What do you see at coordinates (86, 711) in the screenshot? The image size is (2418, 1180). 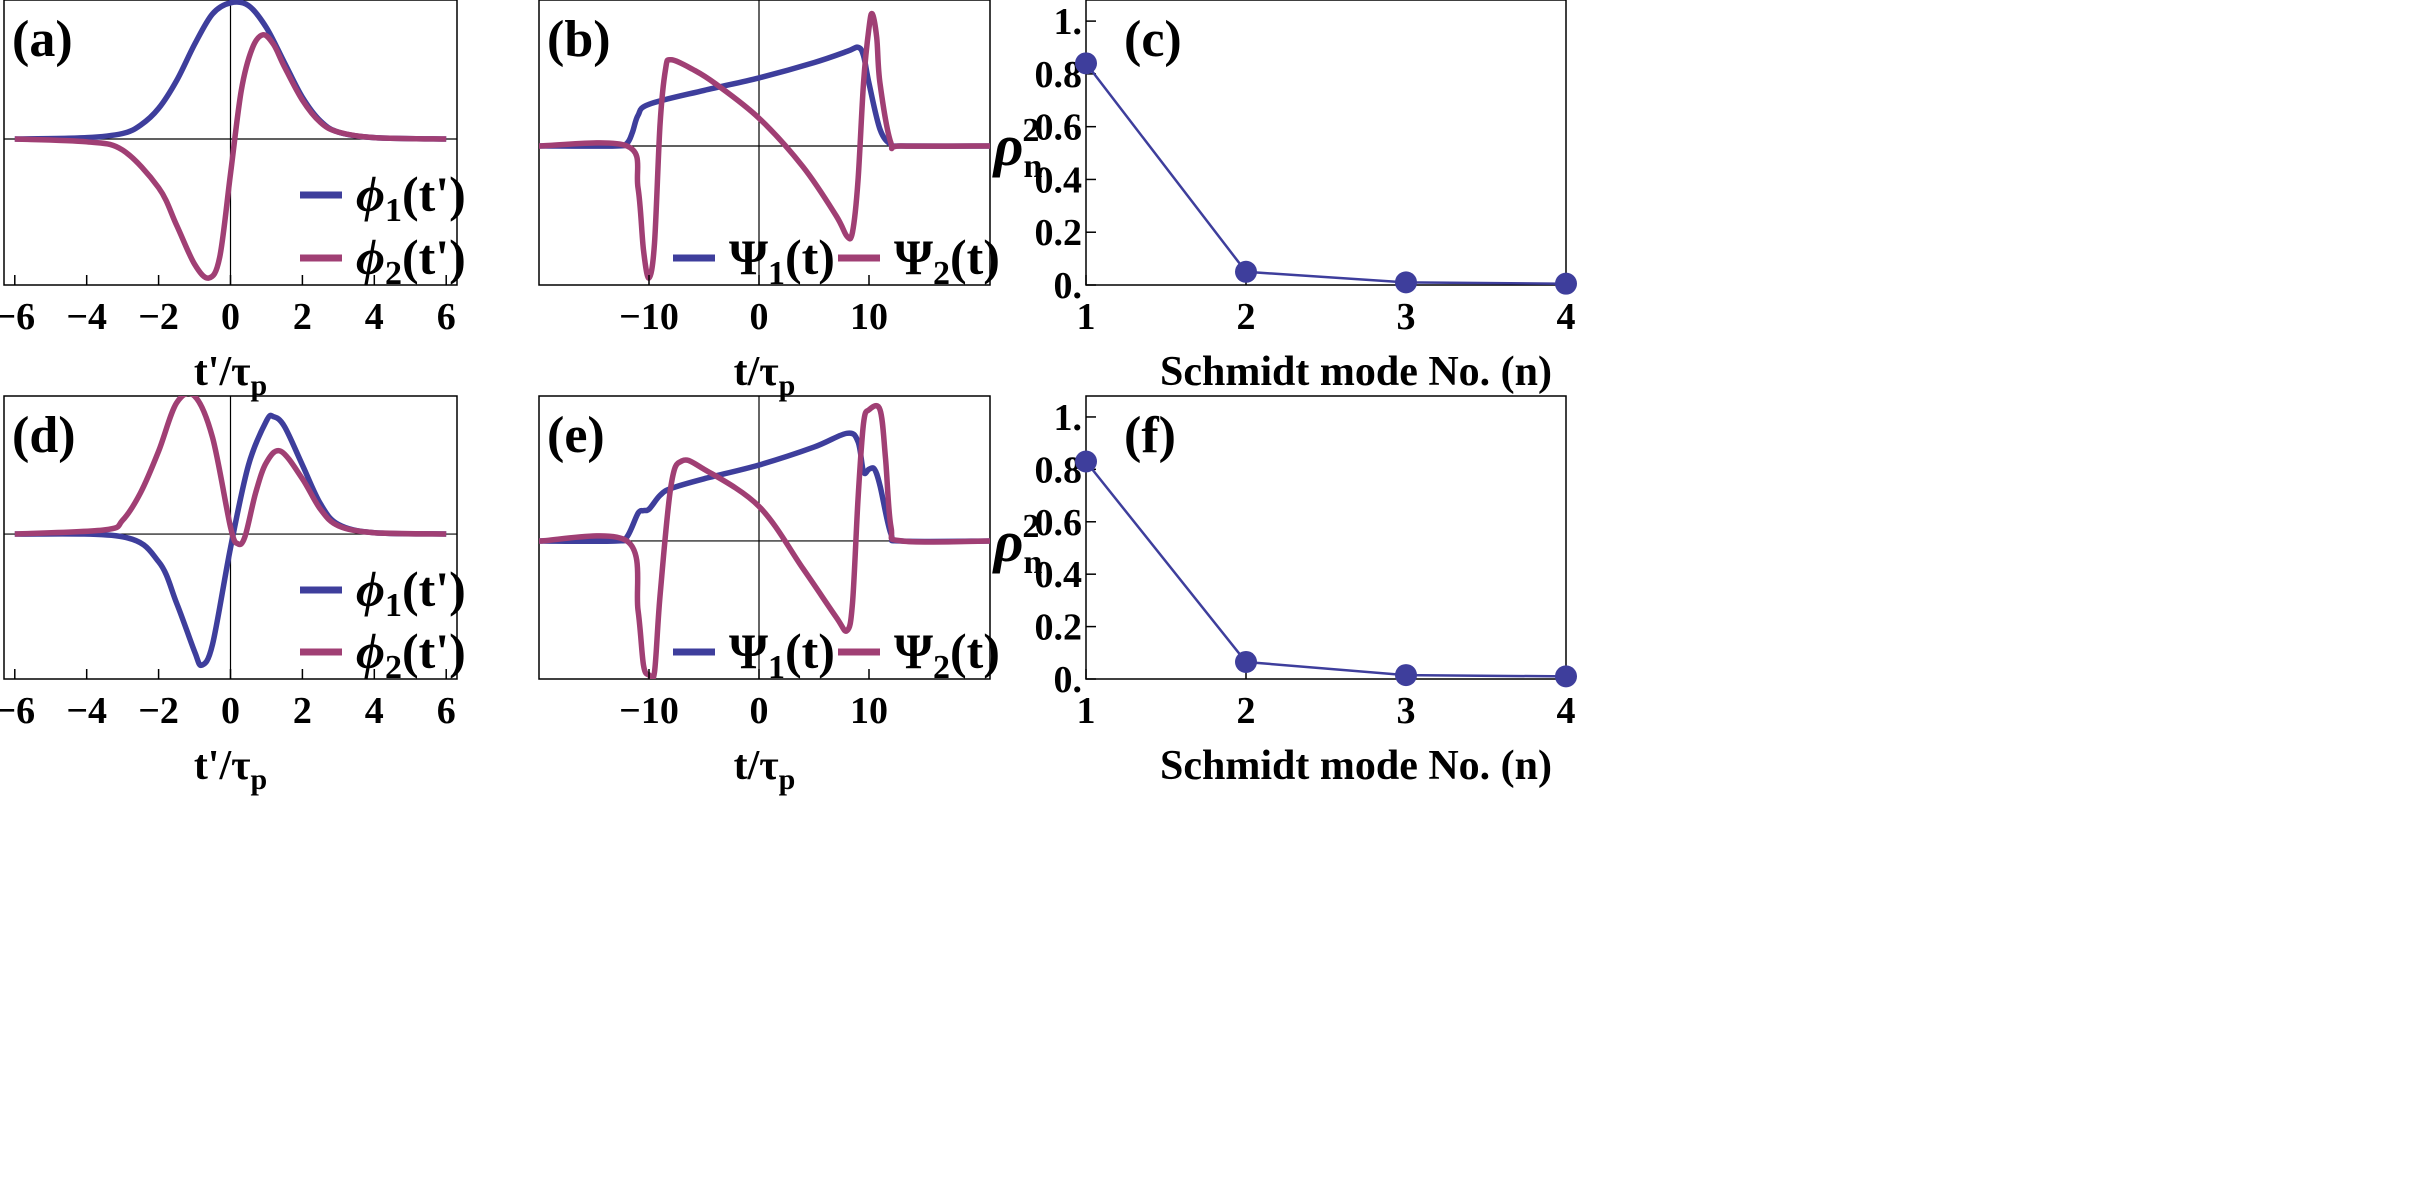 I see `x-tick-label: −4` at bounding box center [86, 711].